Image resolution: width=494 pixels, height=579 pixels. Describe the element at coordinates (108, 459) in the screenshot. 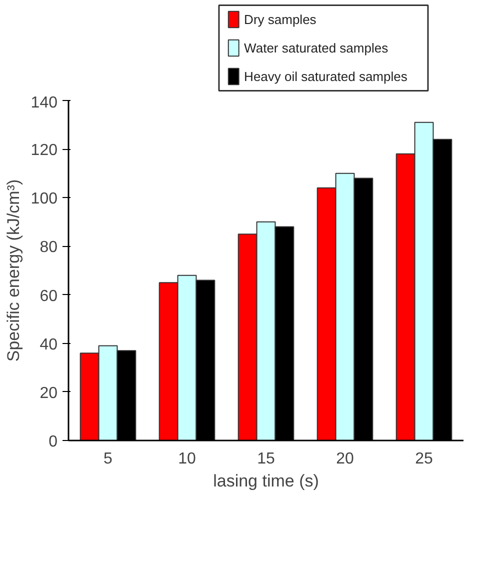

I see `x-tick-label: 5` at that location.